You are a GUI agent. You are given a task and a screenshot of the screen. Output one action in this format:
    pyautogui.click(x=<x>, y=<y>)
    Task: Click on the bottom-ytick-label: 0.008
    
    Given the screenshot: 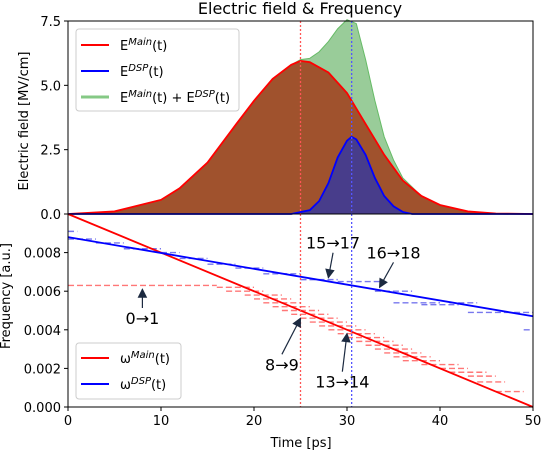 What is the action you would take?
    pyautogui.click(x=42, y=254)
    